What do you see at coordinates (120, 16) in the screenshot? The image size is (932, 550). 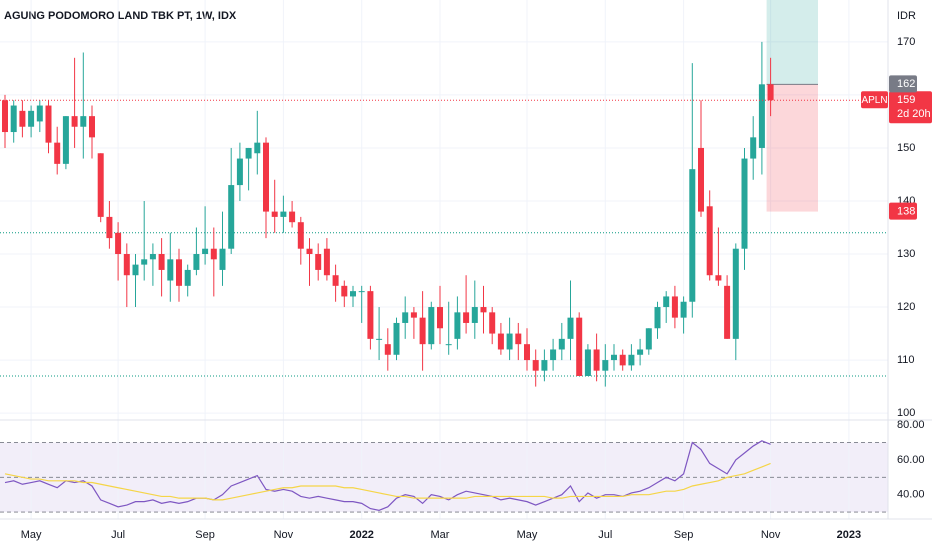 I see `chart-title: AGUNG PODOMORO LAND TBK PT, 1W, IDX` at bounding box center [120, 16].